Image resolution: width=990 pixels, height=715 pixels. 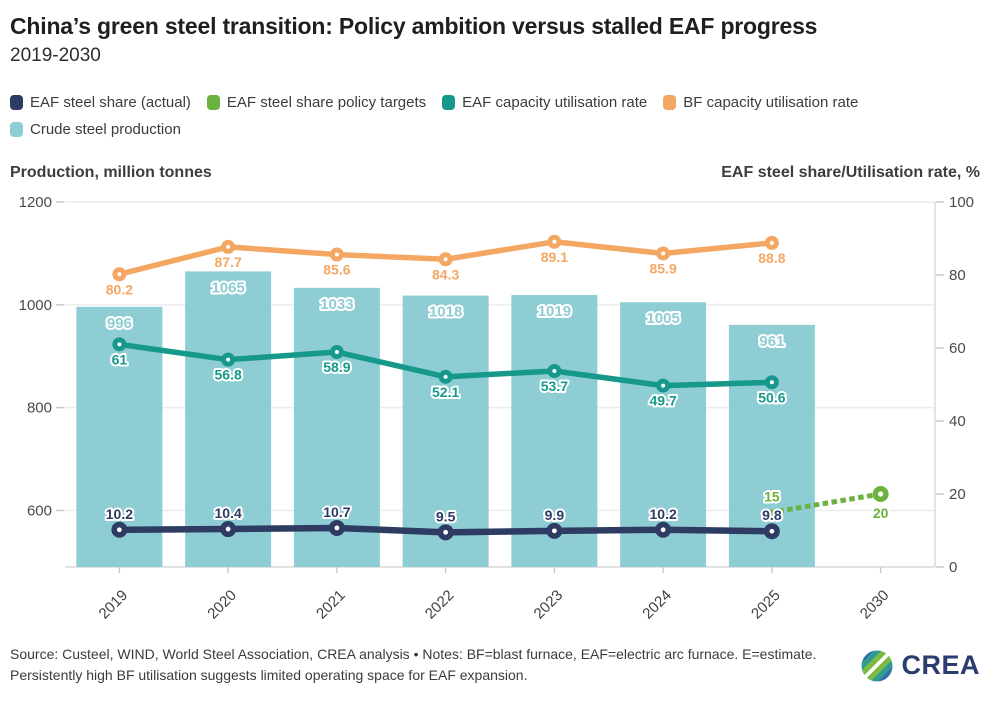 What do you see at coordinates (772, 496) in the screenshot?
I see `policy-target-label: 15` at bounding box center [772, 496].